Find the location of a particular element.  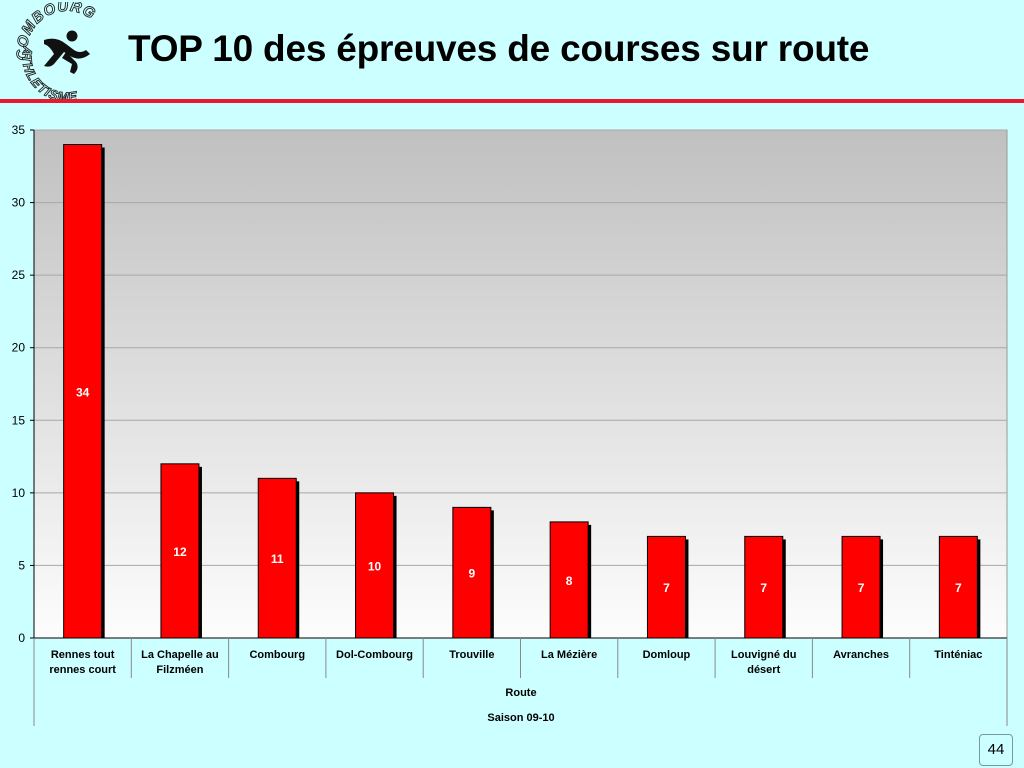

x-category-label-line: rennes court is located at coordinates (82, 670).